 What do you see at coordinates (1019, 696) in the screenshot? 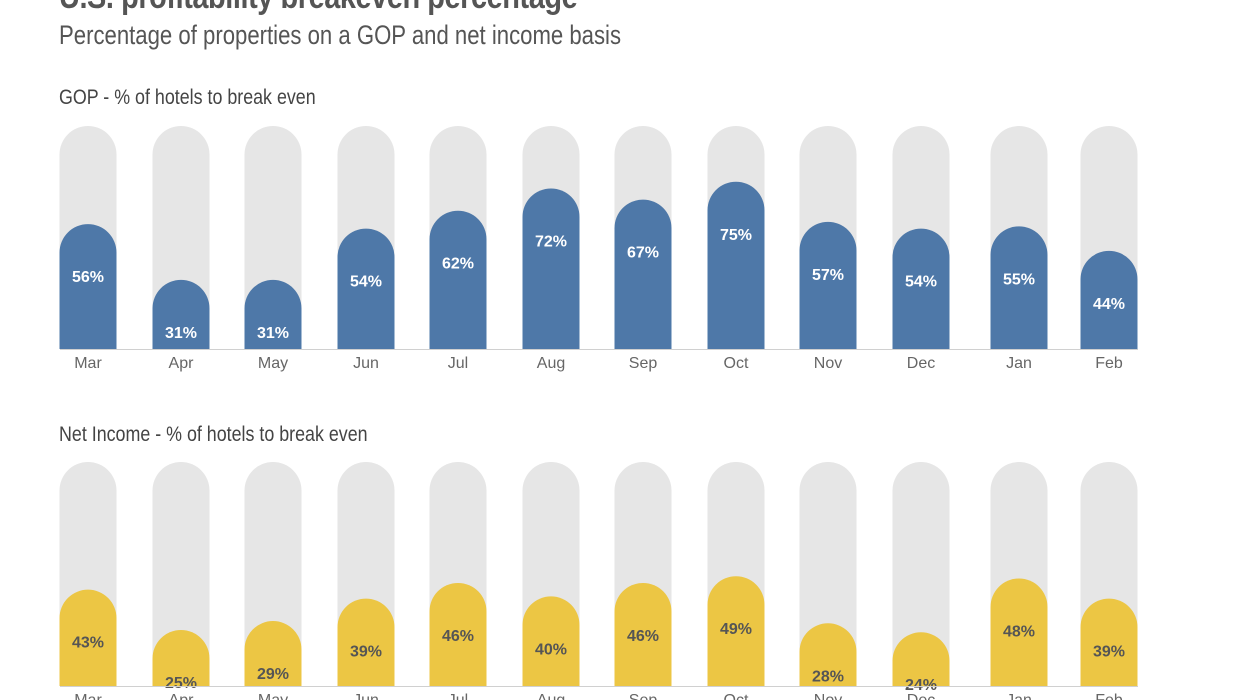
I see `net-income-month-label: Jan` at bounding box center [1019, 696].